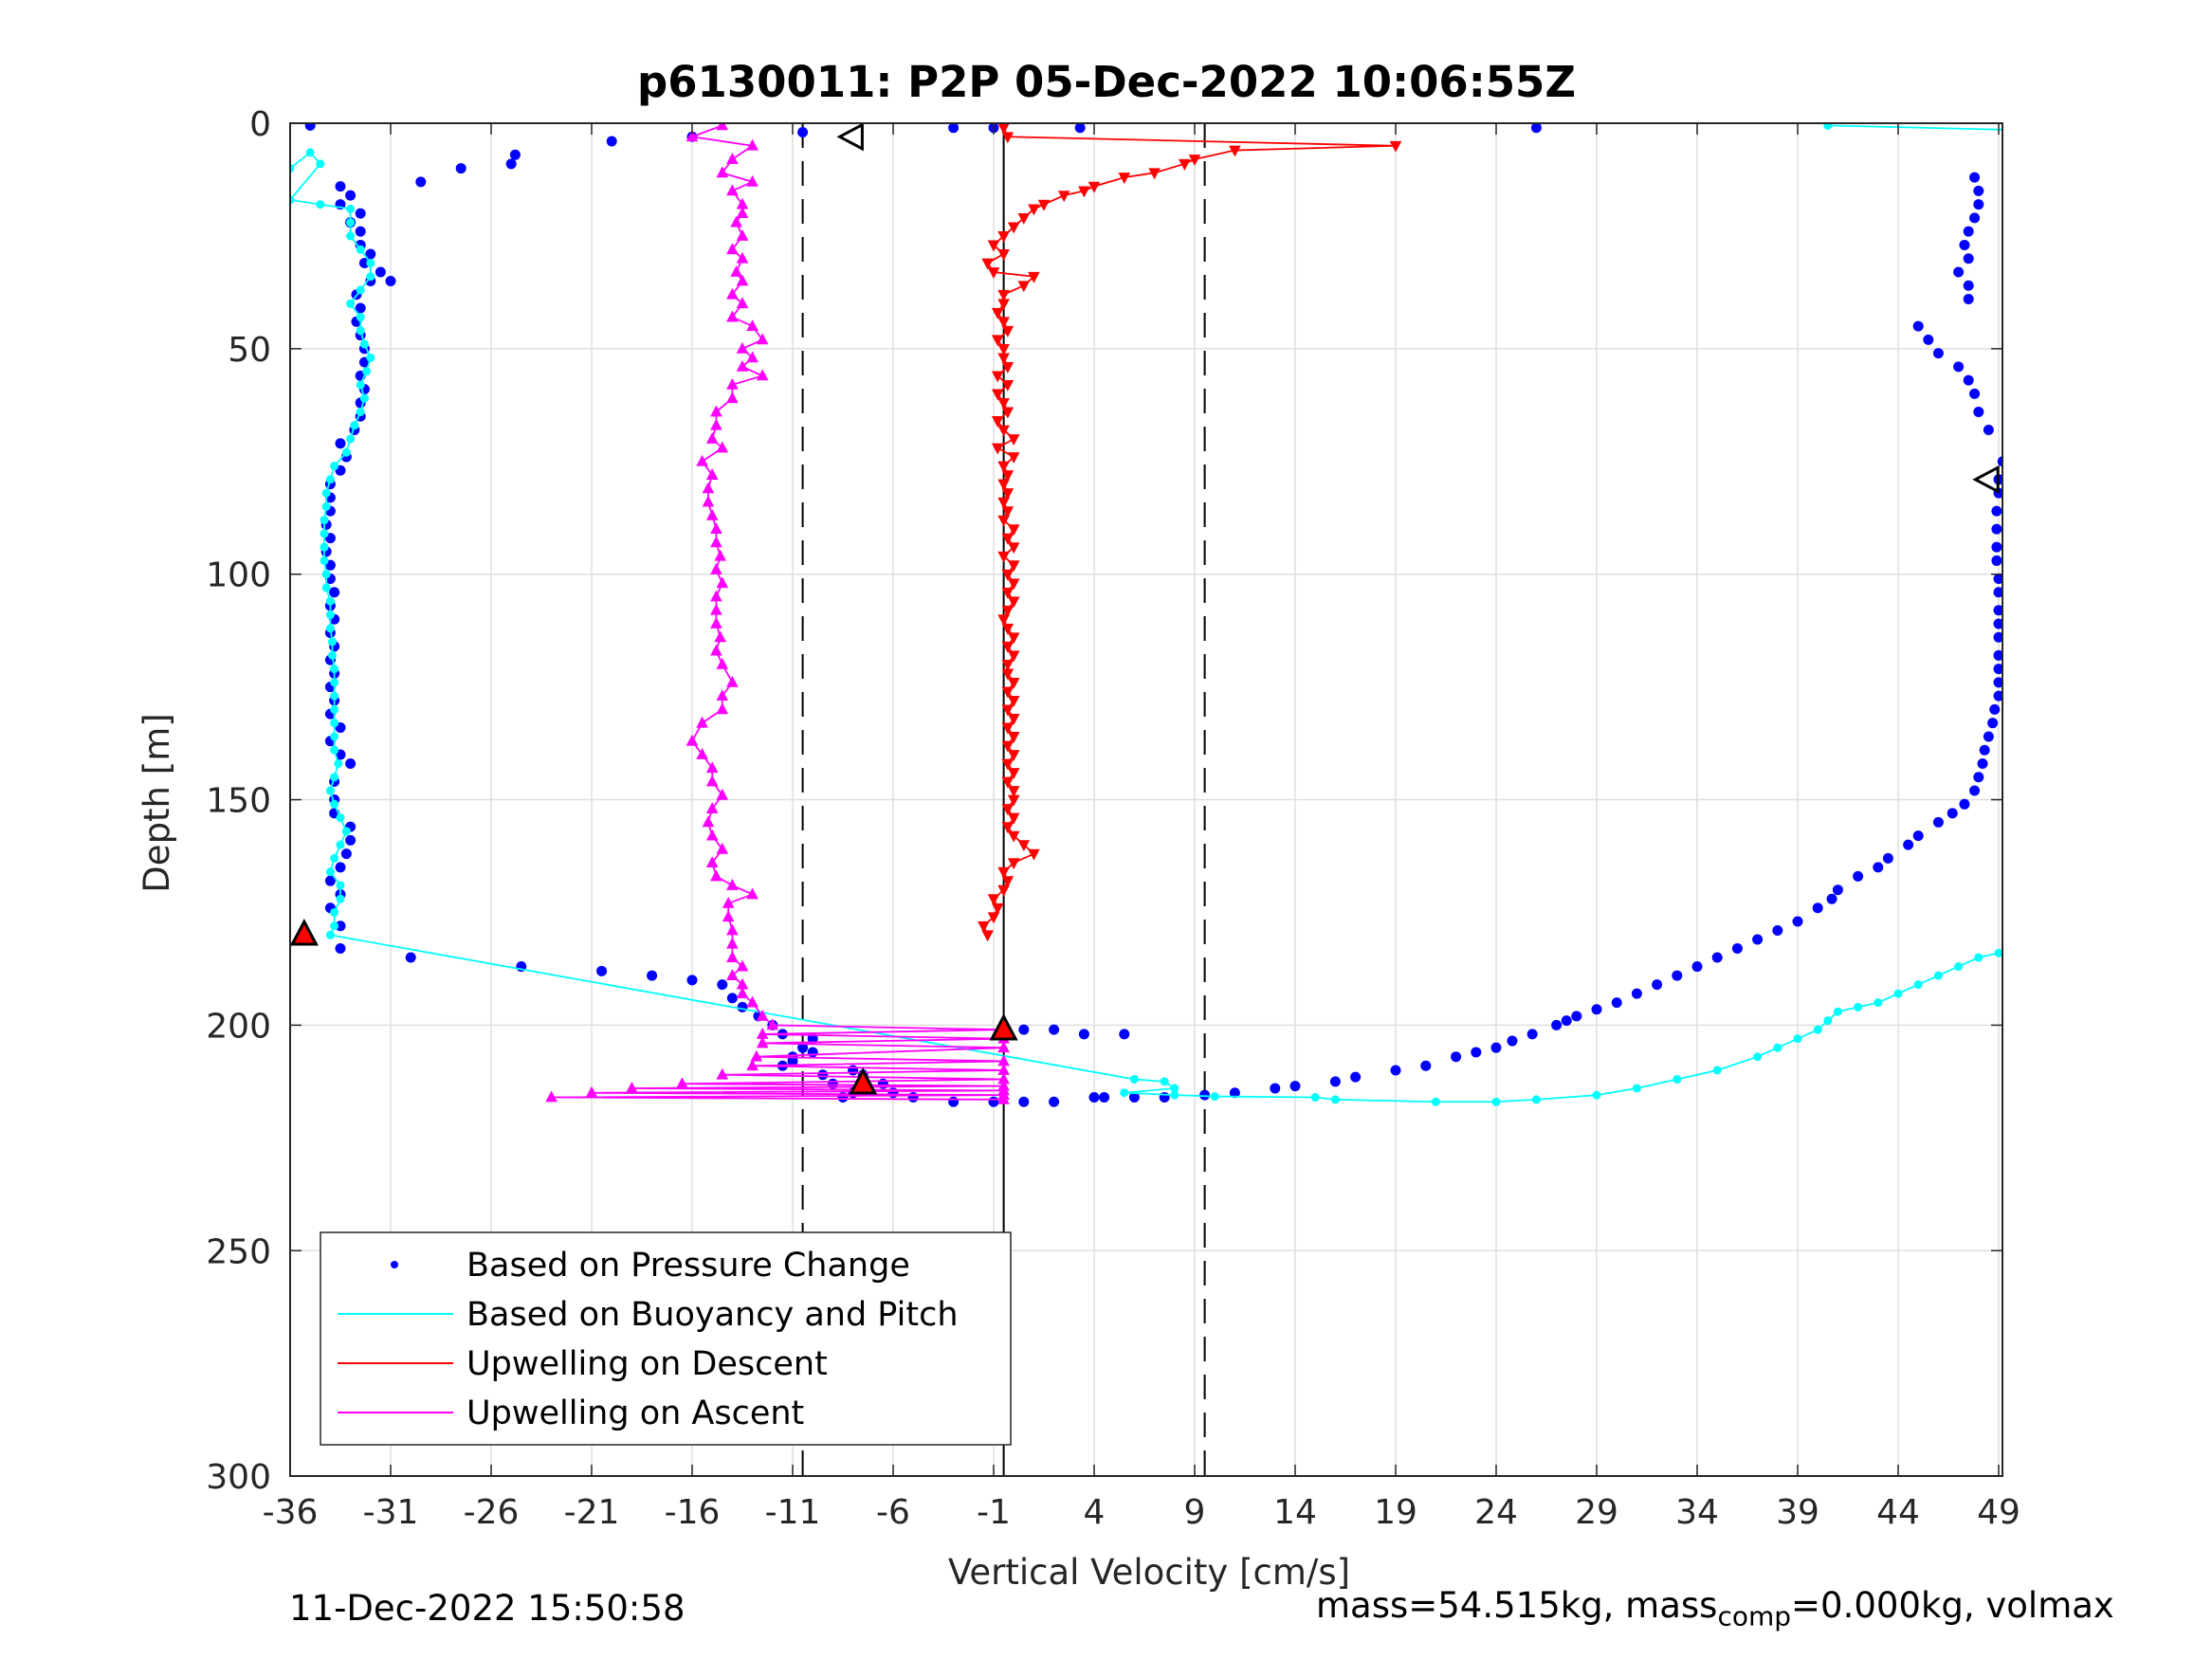 Image resolution: width=2212 pixels, height=1659 pixels. Describe the element at coordinates (666, 1338) in the screenshot. I see `legend-box` at that location.